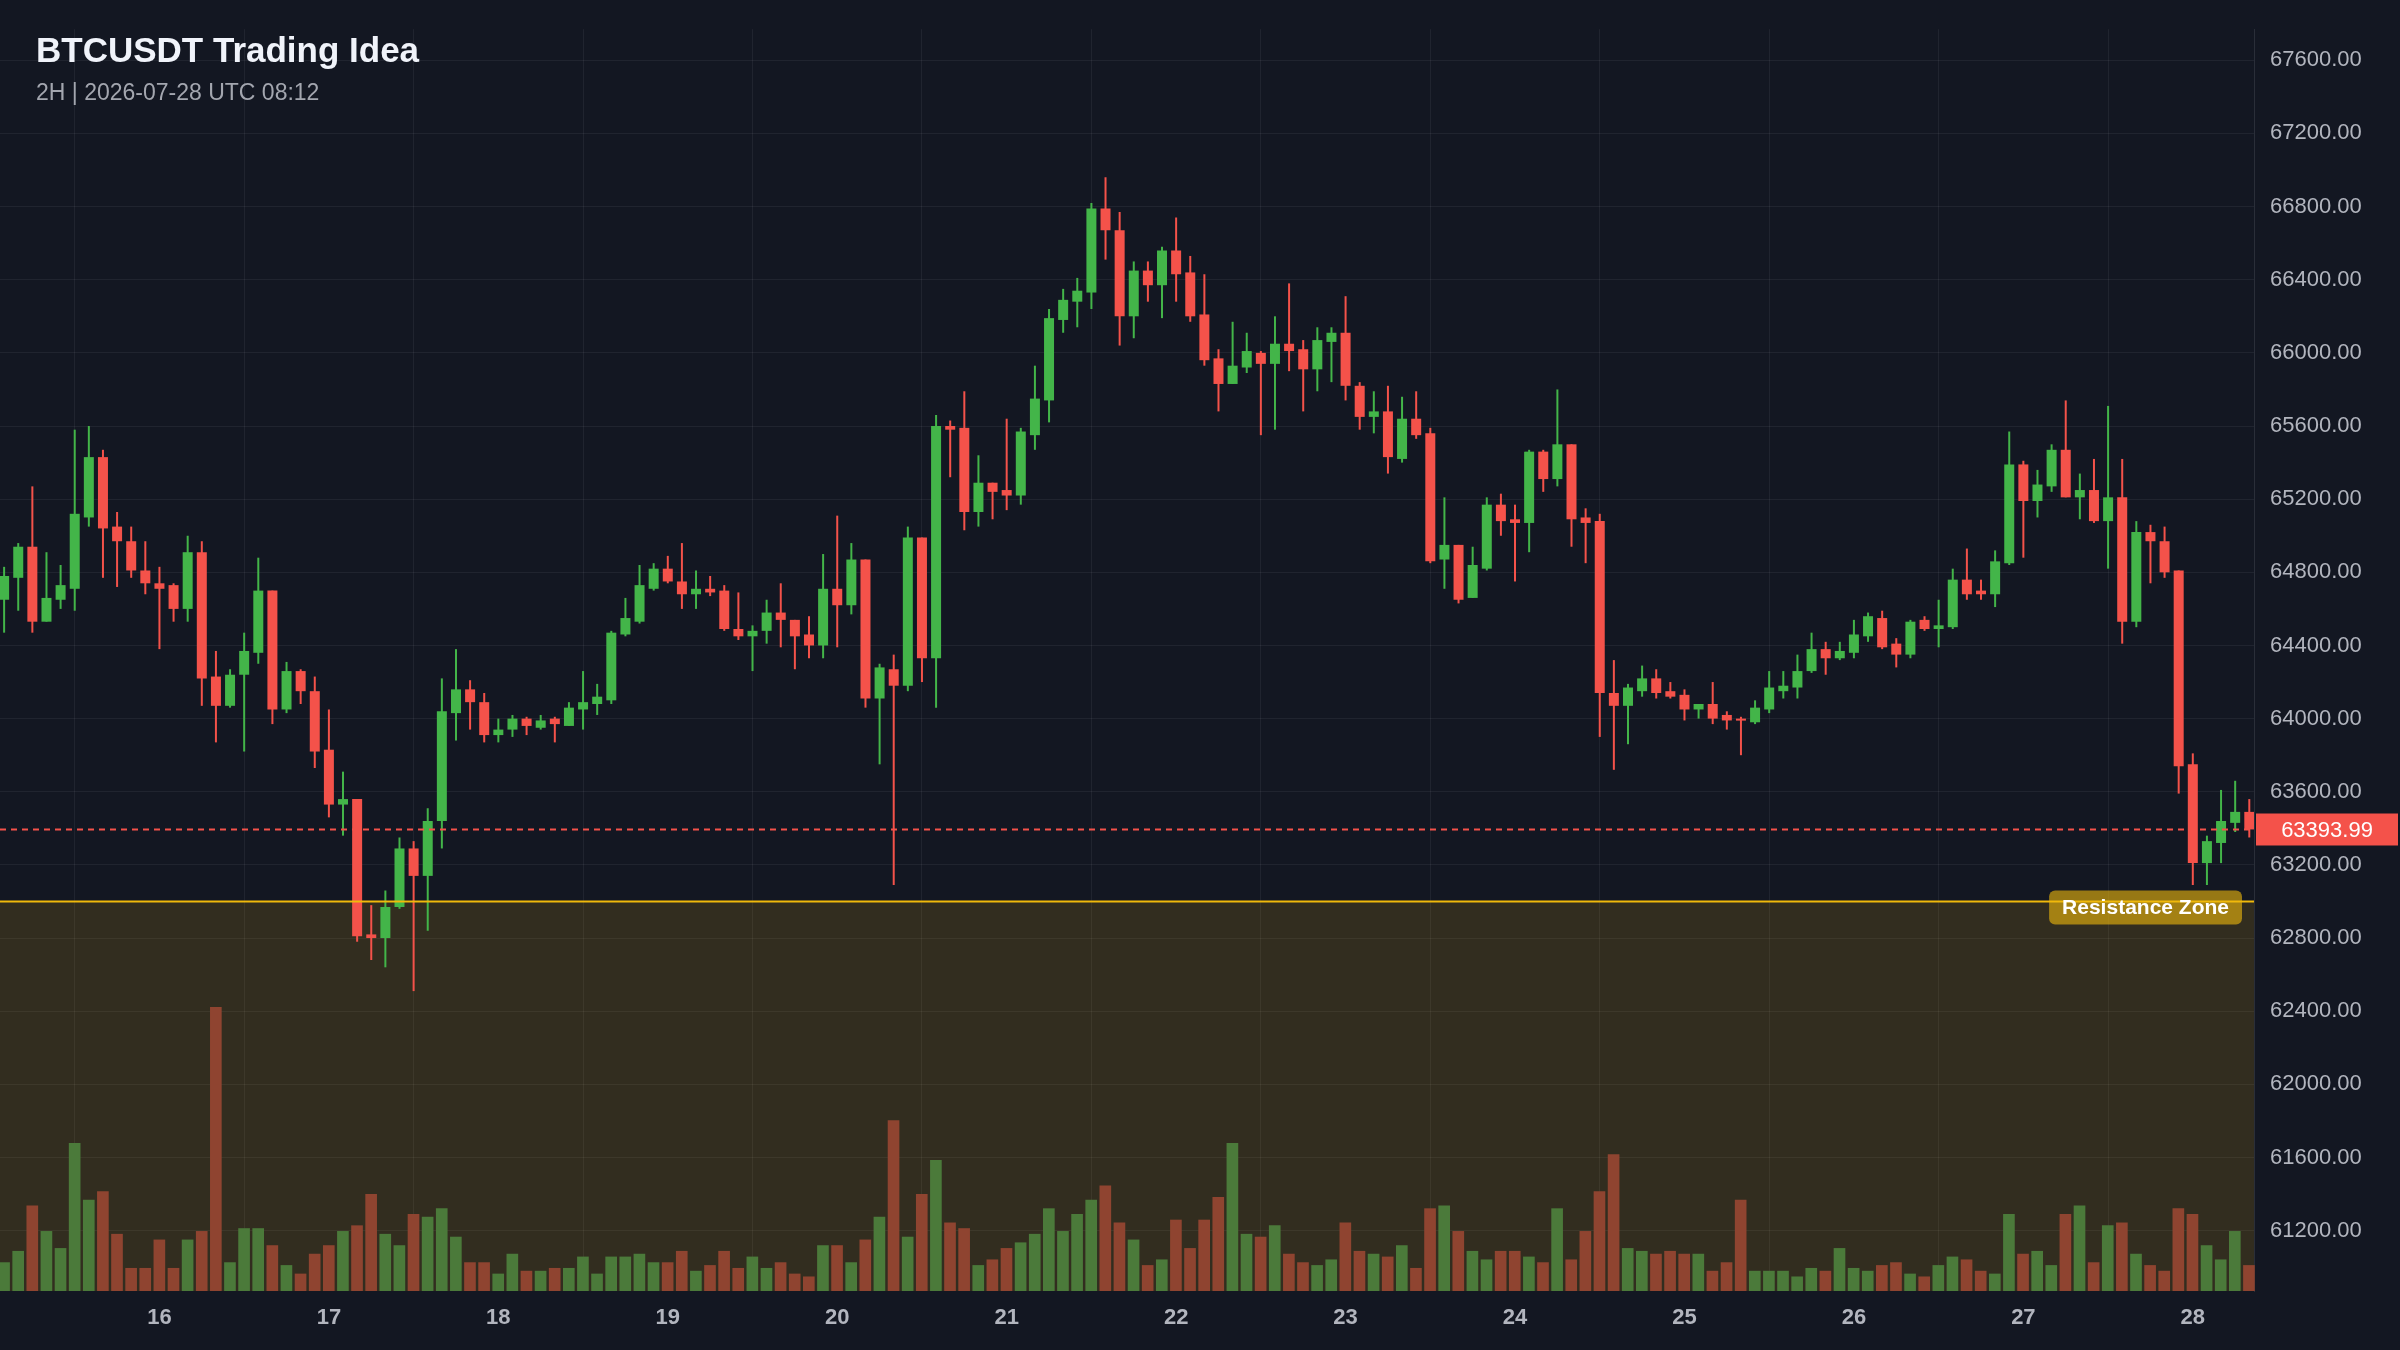  I want to click on y-tick-label: 64400.00, so click(2316, 644).